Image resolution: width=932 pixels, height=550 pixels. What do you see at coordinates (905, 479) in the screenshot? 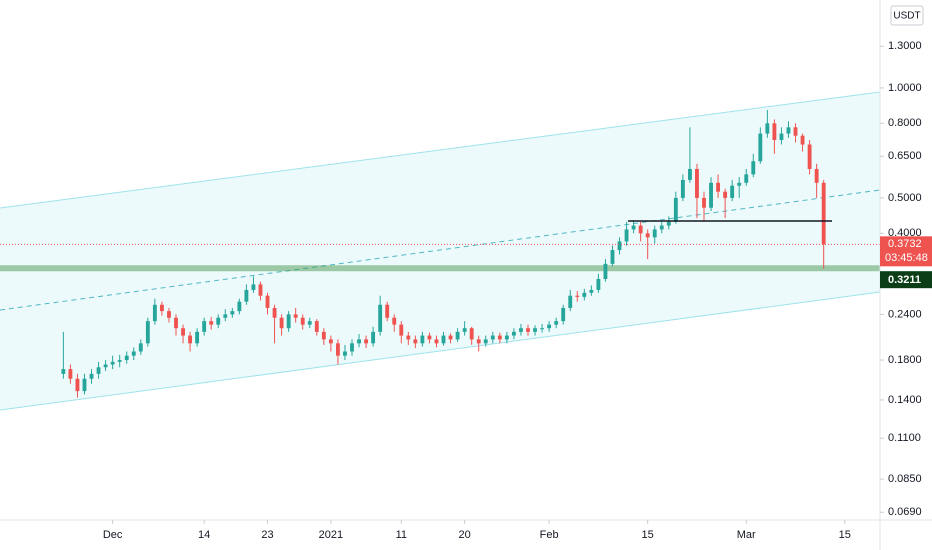
I see `y-tick-label: 0.0850` at bounding box center [905, 479].